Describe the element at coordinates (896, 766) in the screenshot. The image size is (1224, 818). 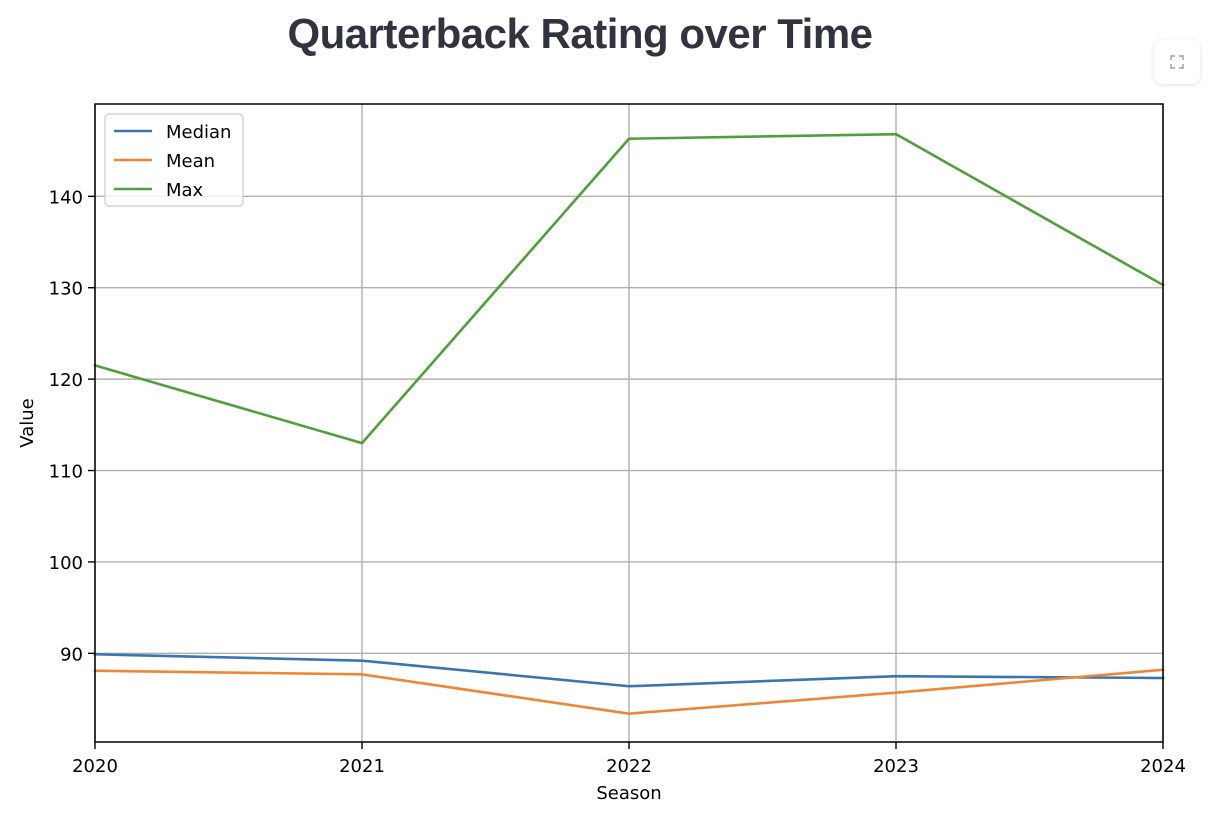
I see `x-tick-label: 2023` at that location.